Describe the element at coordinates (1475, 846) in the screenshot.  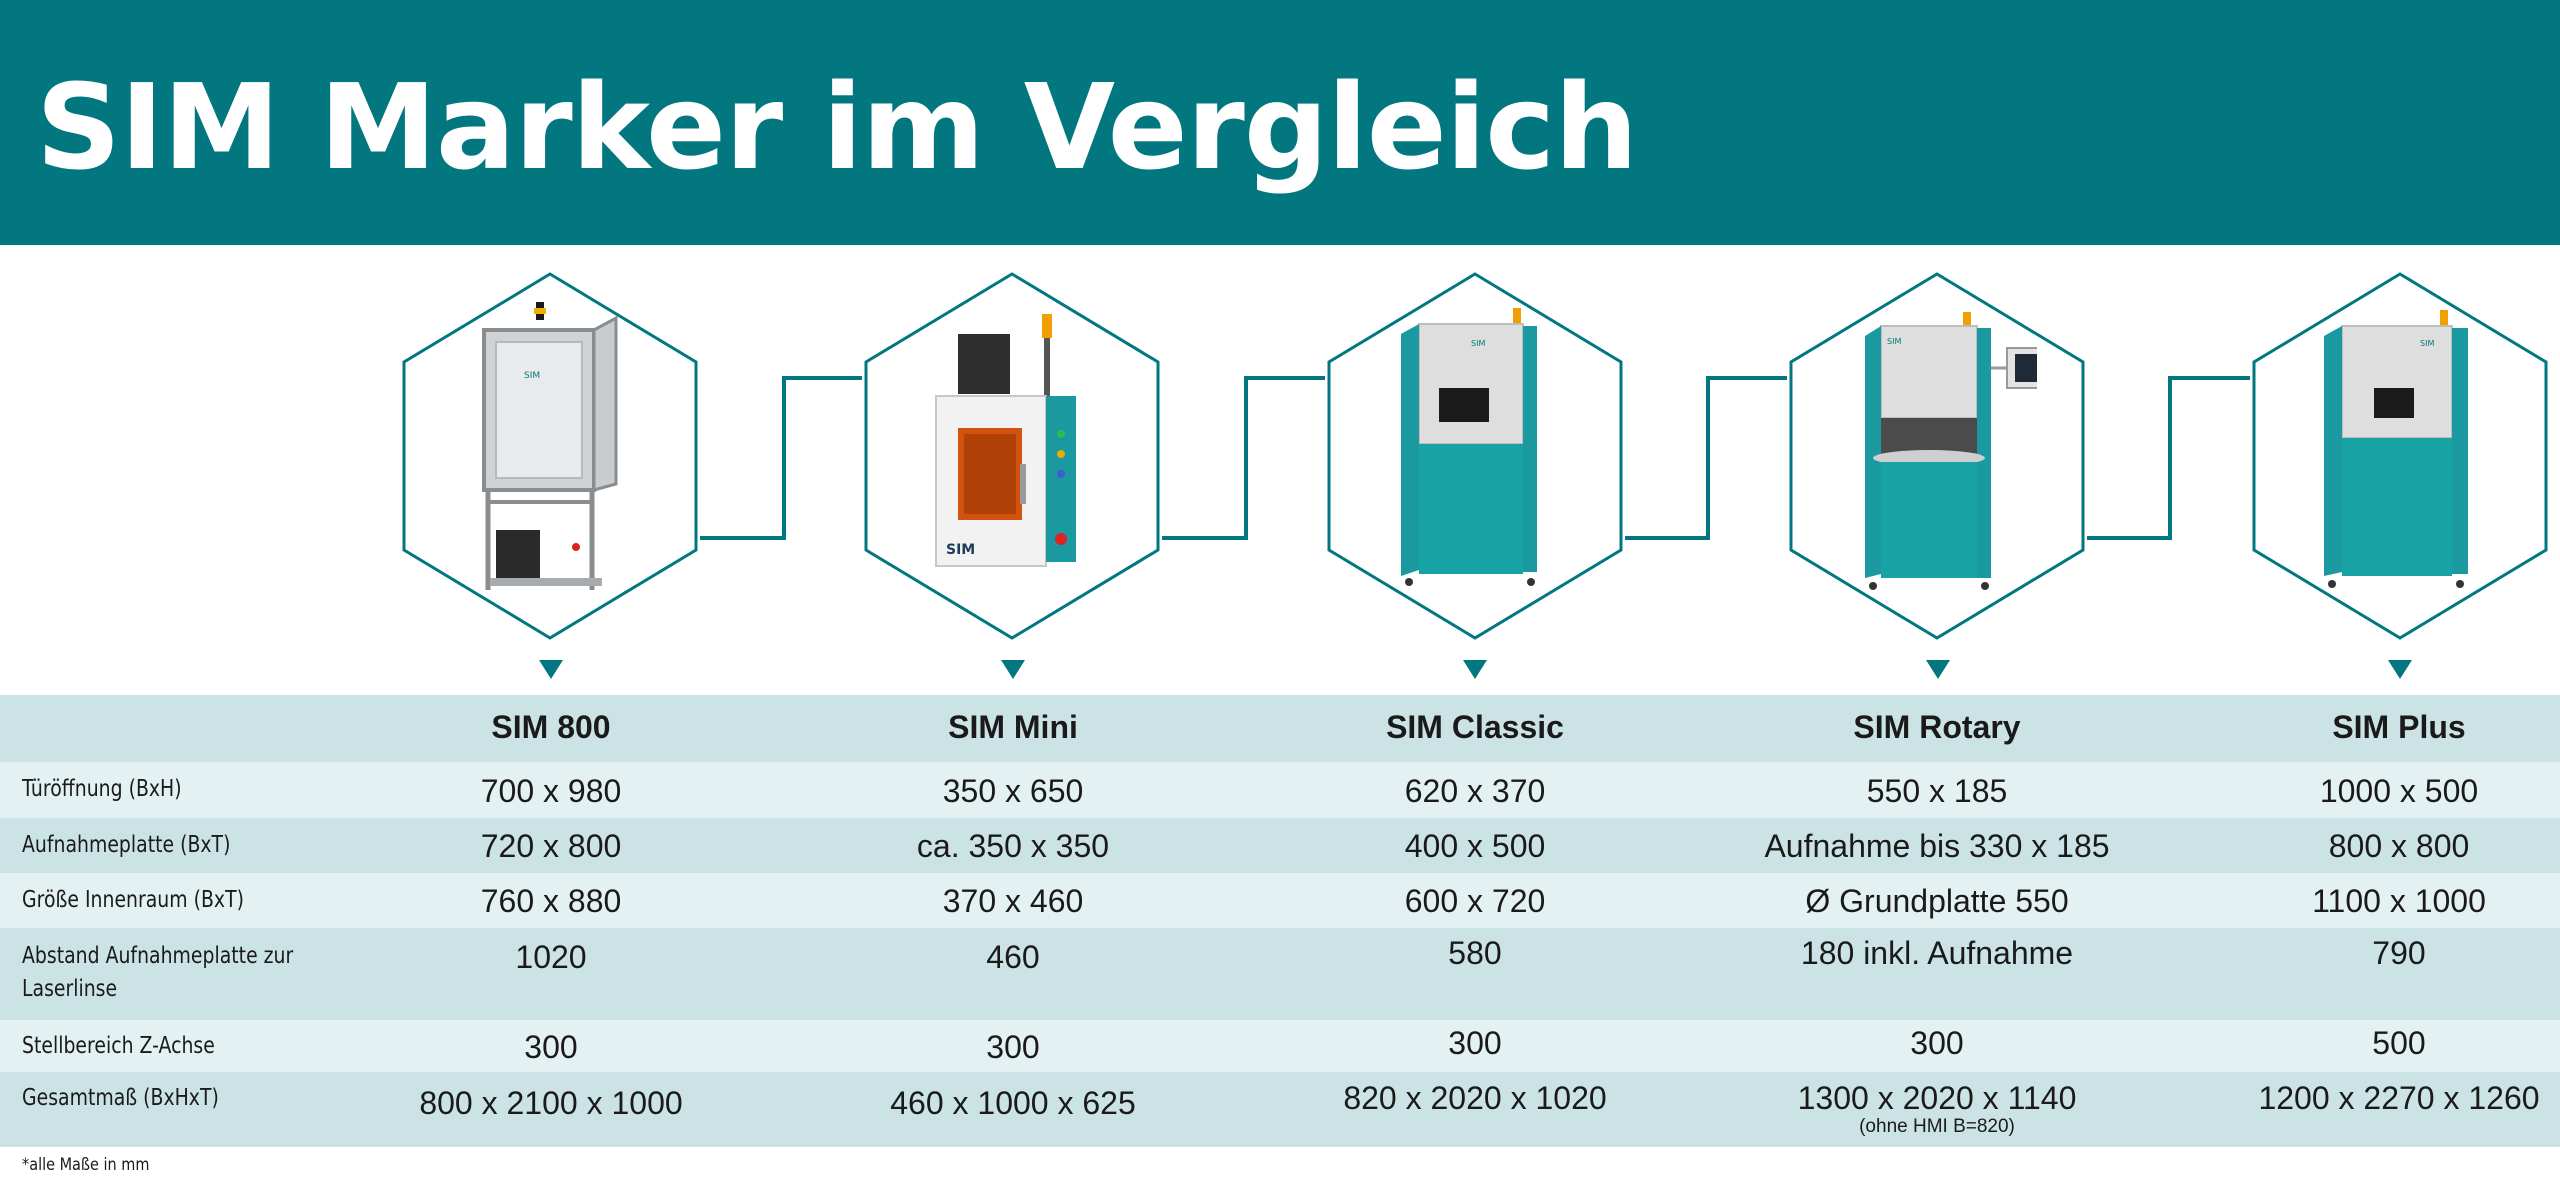
I see `table-cell: 400 x 500` at that location.